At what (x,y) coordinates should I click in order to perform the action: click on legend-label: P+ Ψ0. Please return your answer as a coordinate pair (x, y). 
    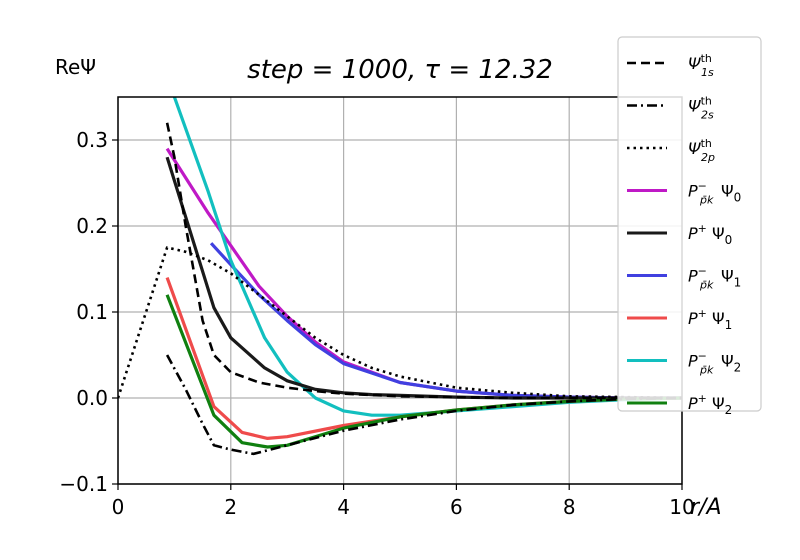
    Looking at the image, I should click on (710, 234).